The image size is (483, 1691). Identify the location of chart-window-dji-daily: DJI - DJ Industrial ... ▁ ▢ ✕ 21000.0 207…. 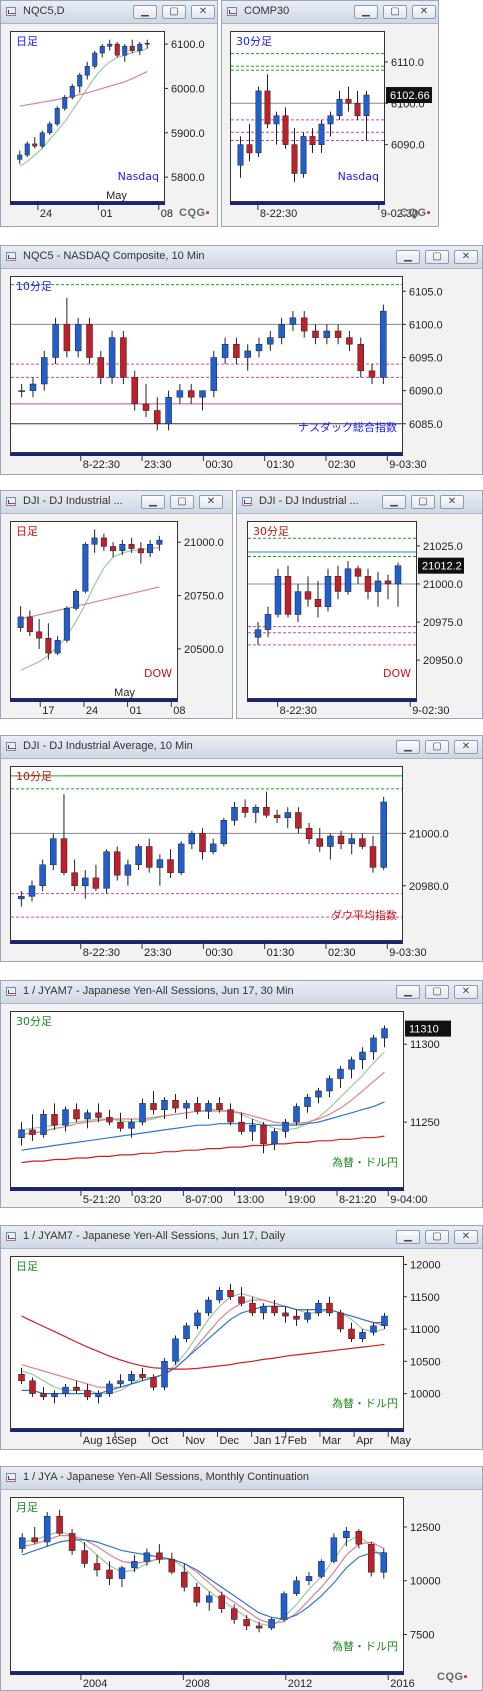
(116, 604).